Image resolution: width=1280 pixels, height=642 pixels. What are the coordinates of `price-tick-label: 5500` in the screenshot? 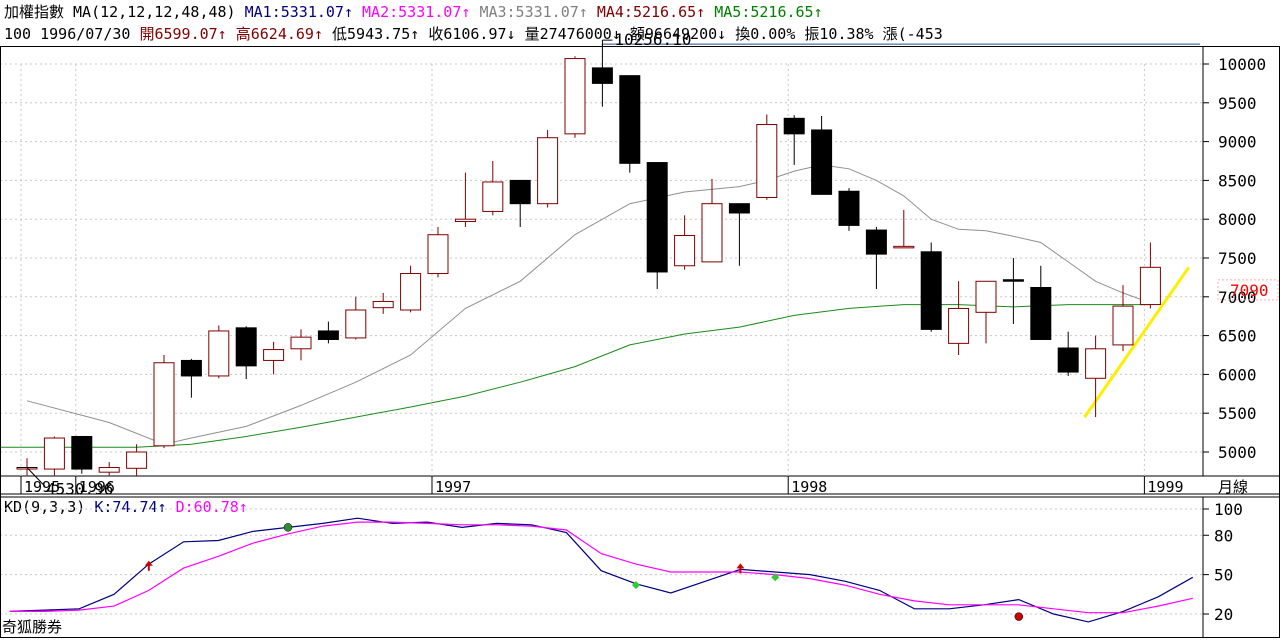 It's located at (1237, 413).